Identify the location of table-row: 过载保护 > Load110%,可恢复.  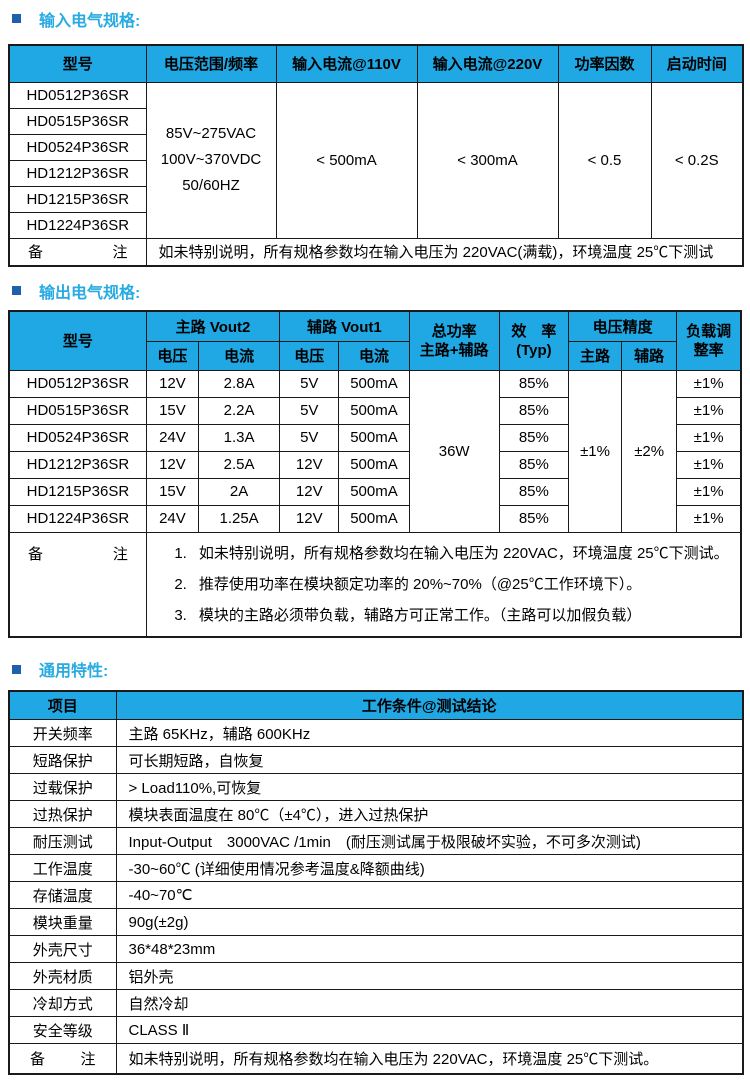
(376, 787).